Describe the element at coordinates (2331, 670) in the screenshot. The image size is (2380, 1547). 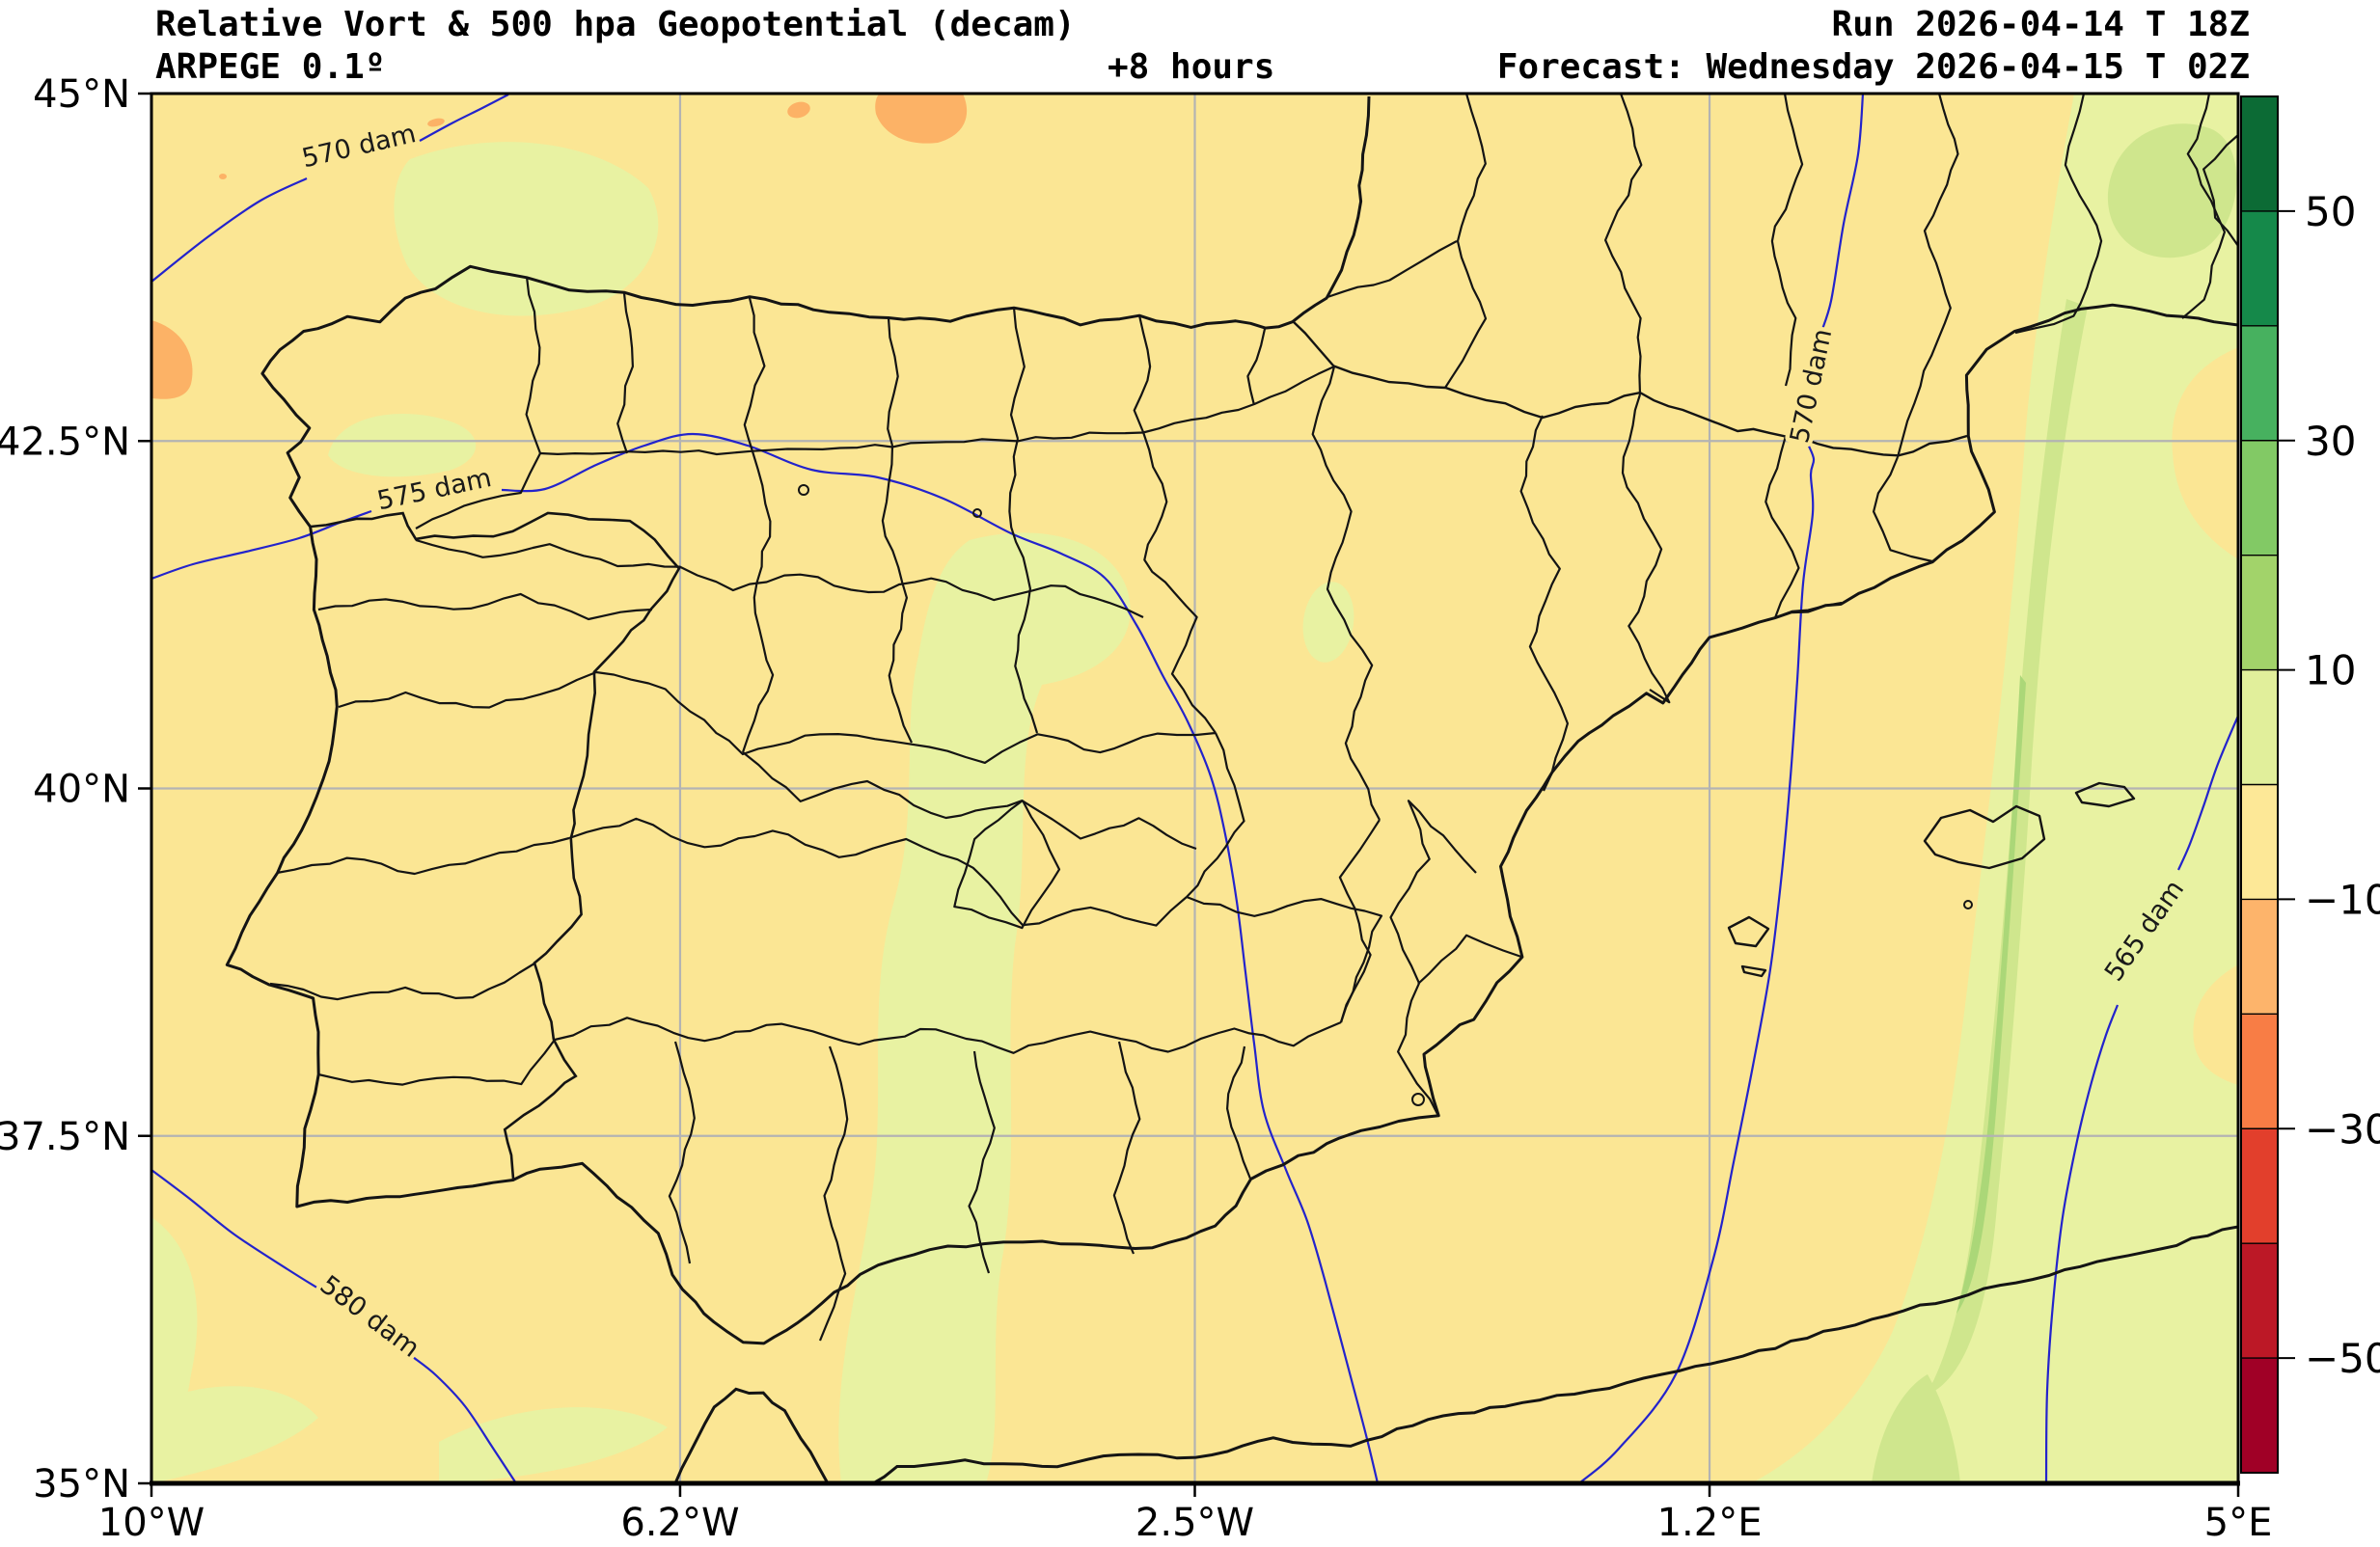
I see `colorbar-tick-label: 10` at that location.